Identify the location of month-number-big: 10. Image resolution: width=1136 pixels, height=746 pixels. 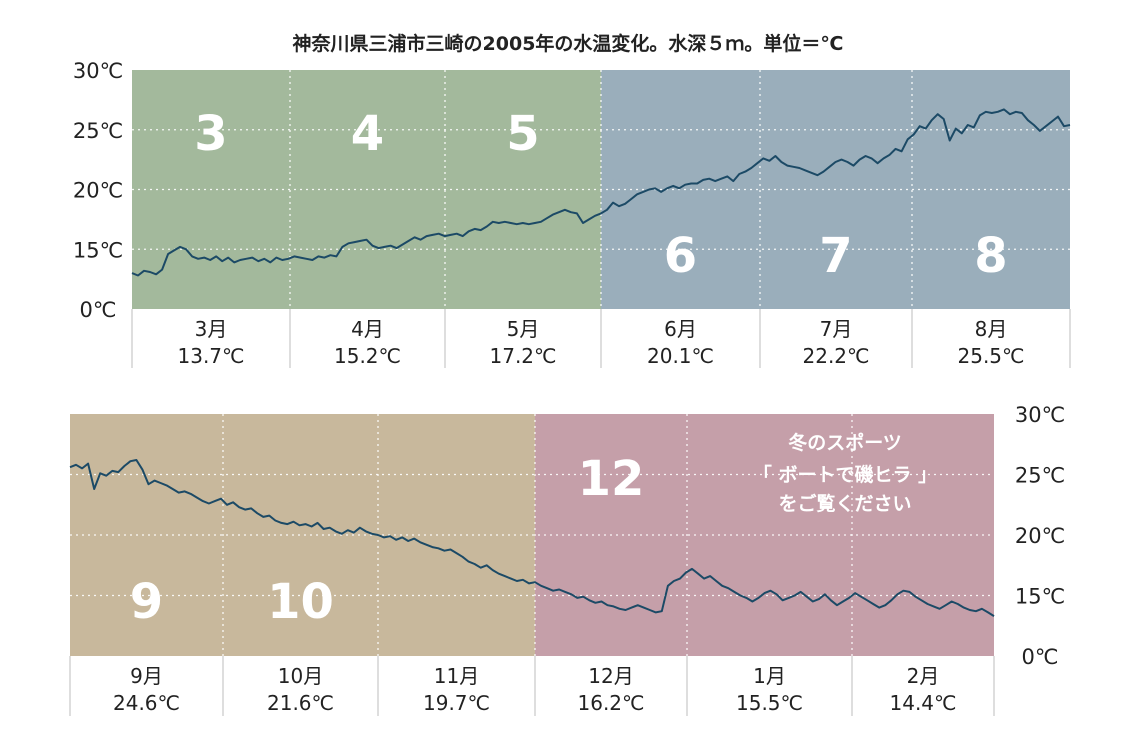
(300, 602).